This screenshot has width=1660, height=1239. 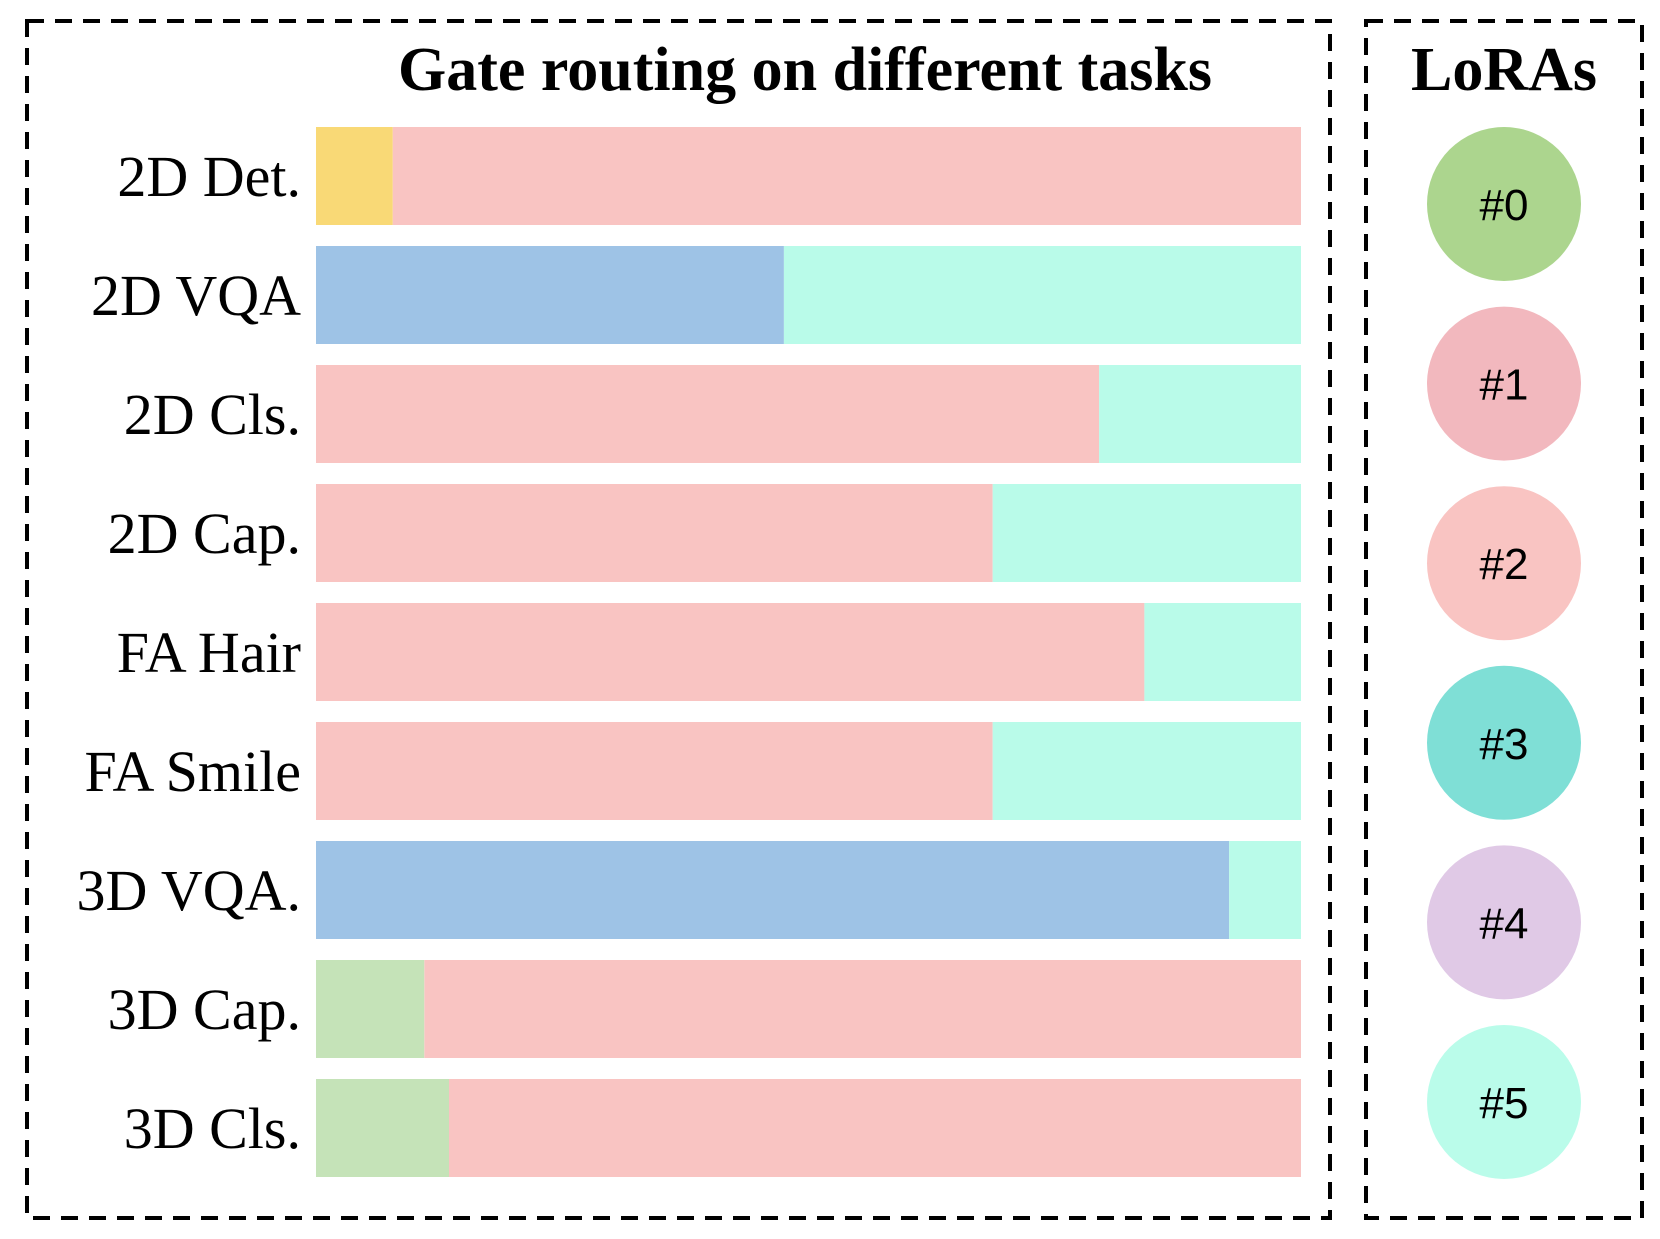 I want to click on task-label-0: 2D Det., so click(x=209, y=176).